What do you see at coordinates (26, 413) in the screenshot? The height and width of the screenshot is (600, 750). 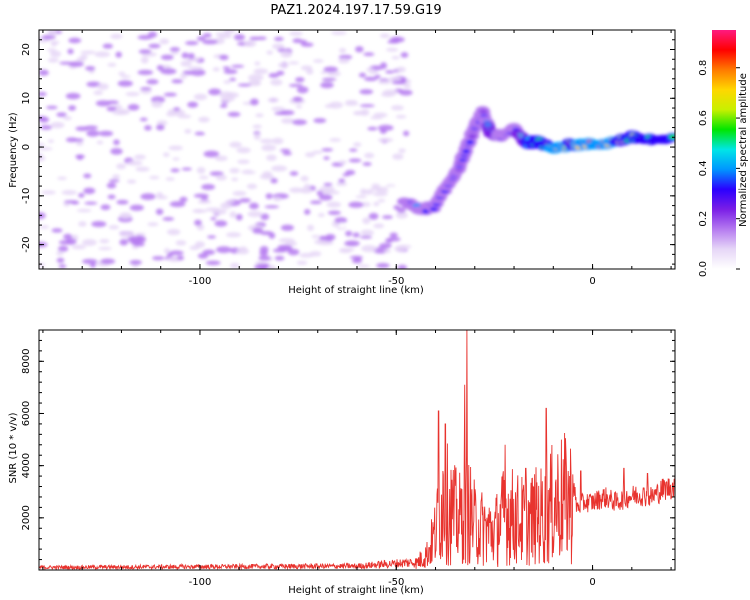 I see `y-tick-label: 6000` at bounding box center [26, 413].